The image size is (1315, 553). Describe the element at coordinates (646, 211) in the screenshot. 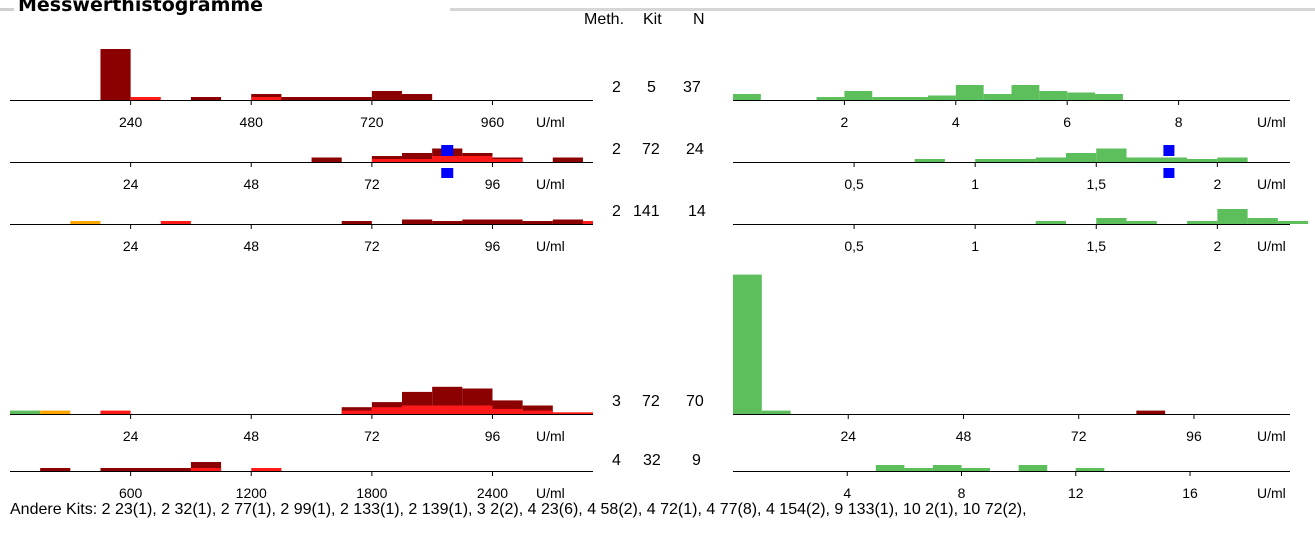

I see `row-kit: 141` at that location.